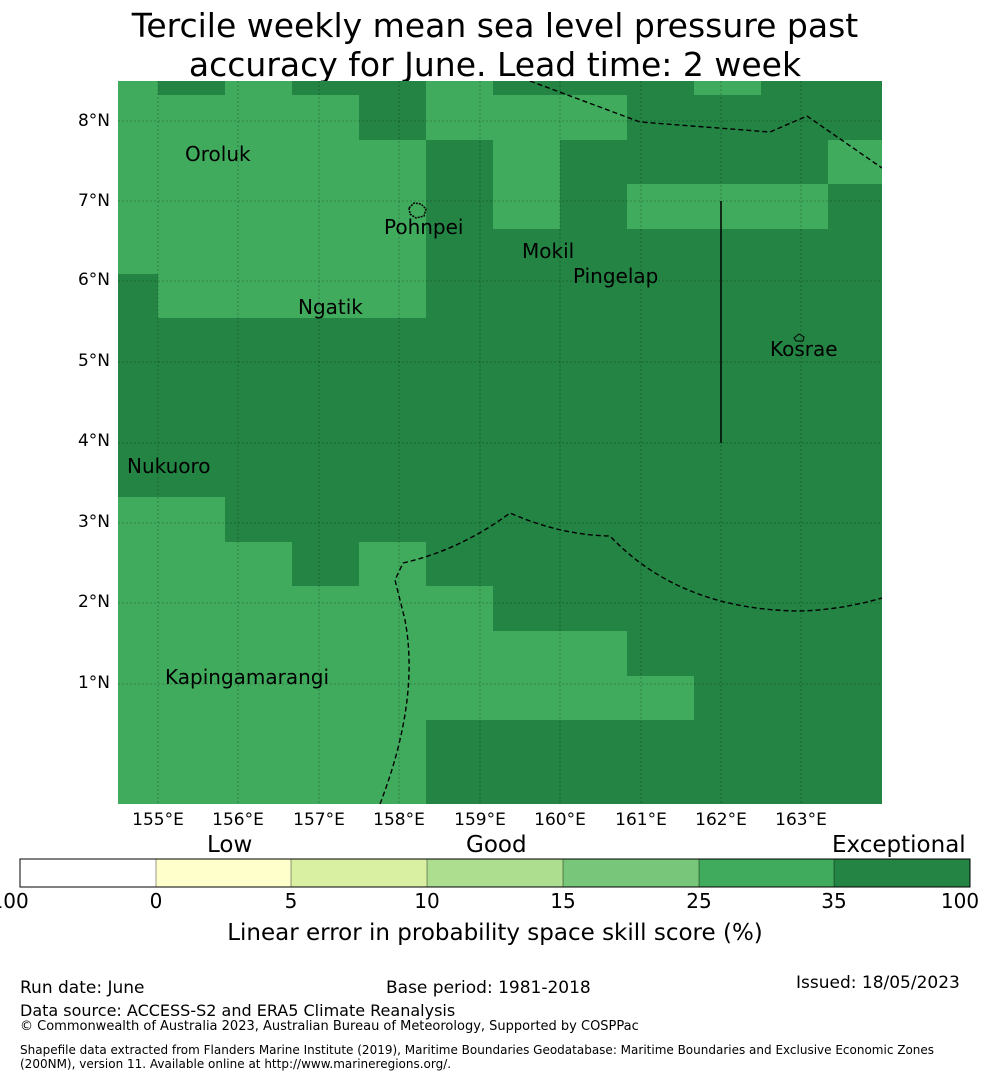 The height and width of the screenshot is (1080, 990). Describe the element at coordinates (699, 901) in the screenshot. I see `colorbar-tick-25: 25` at that location.